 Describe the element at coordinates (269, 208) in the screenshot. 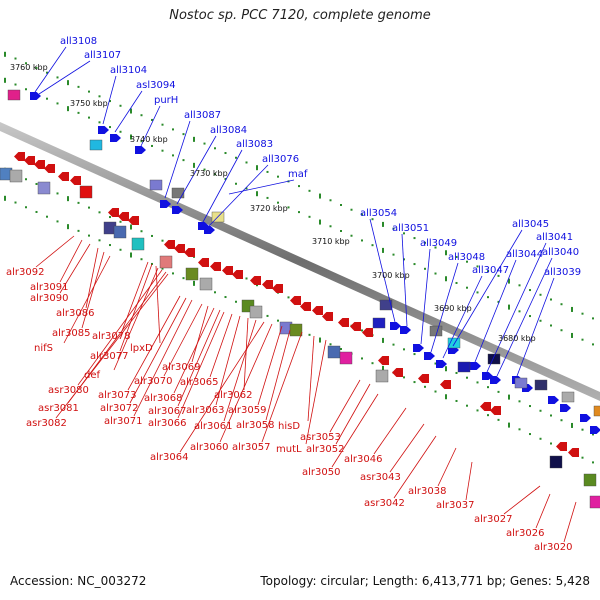

I see `scale-label: 3720 kbp` at that location.